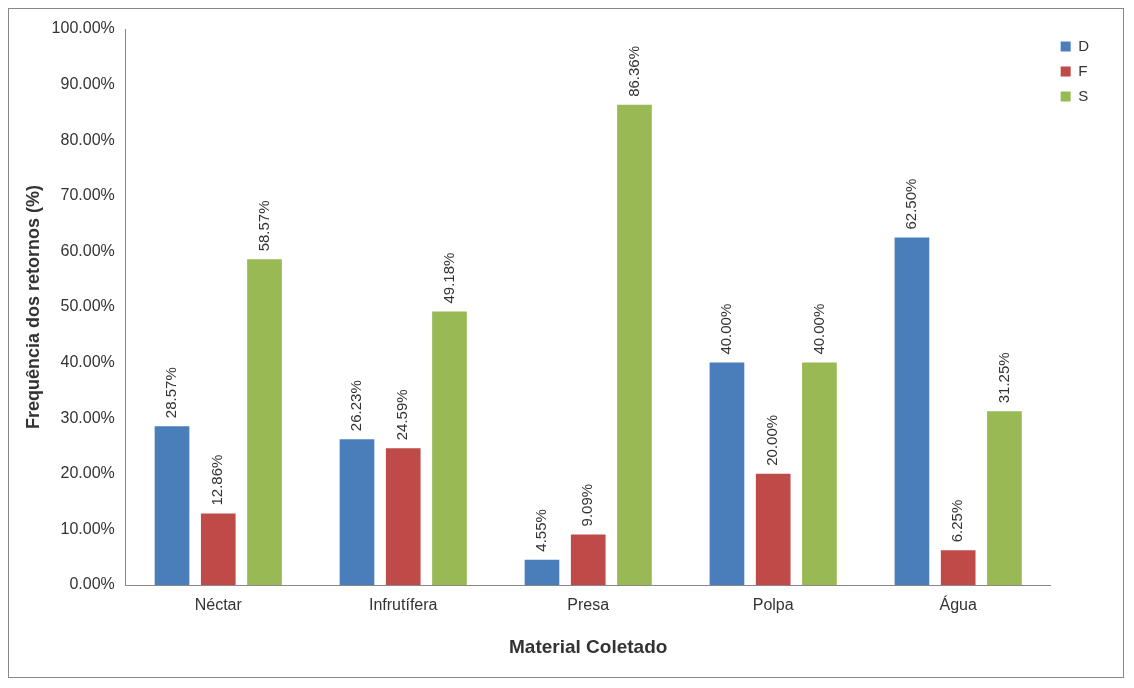 The image size is (1134, 688). Describe the element at coordinates (1084, 45) in the screenshot. I see `legend-label: D` at that location.